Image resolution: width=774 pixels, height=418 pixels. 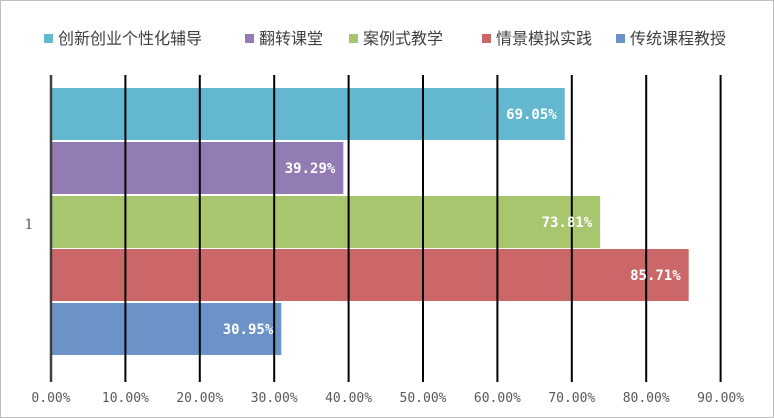 What do you see at coordinates (403, 38) in the screenshot?
I see `legend-label: 案例式教学` at bounding box center [403, 38].